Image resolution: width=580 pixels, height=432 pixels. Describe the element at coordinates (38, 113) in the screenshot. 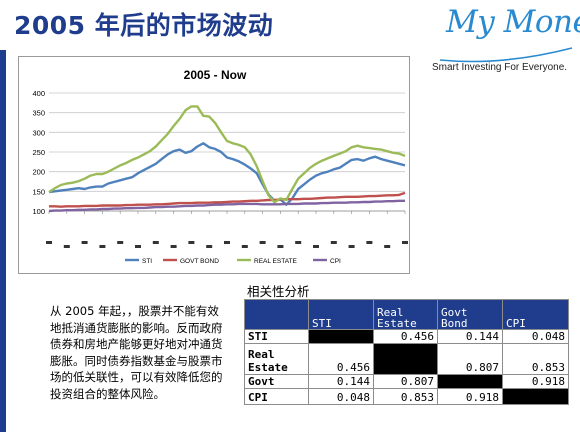

I see `y-tick-label: 350` at that location.